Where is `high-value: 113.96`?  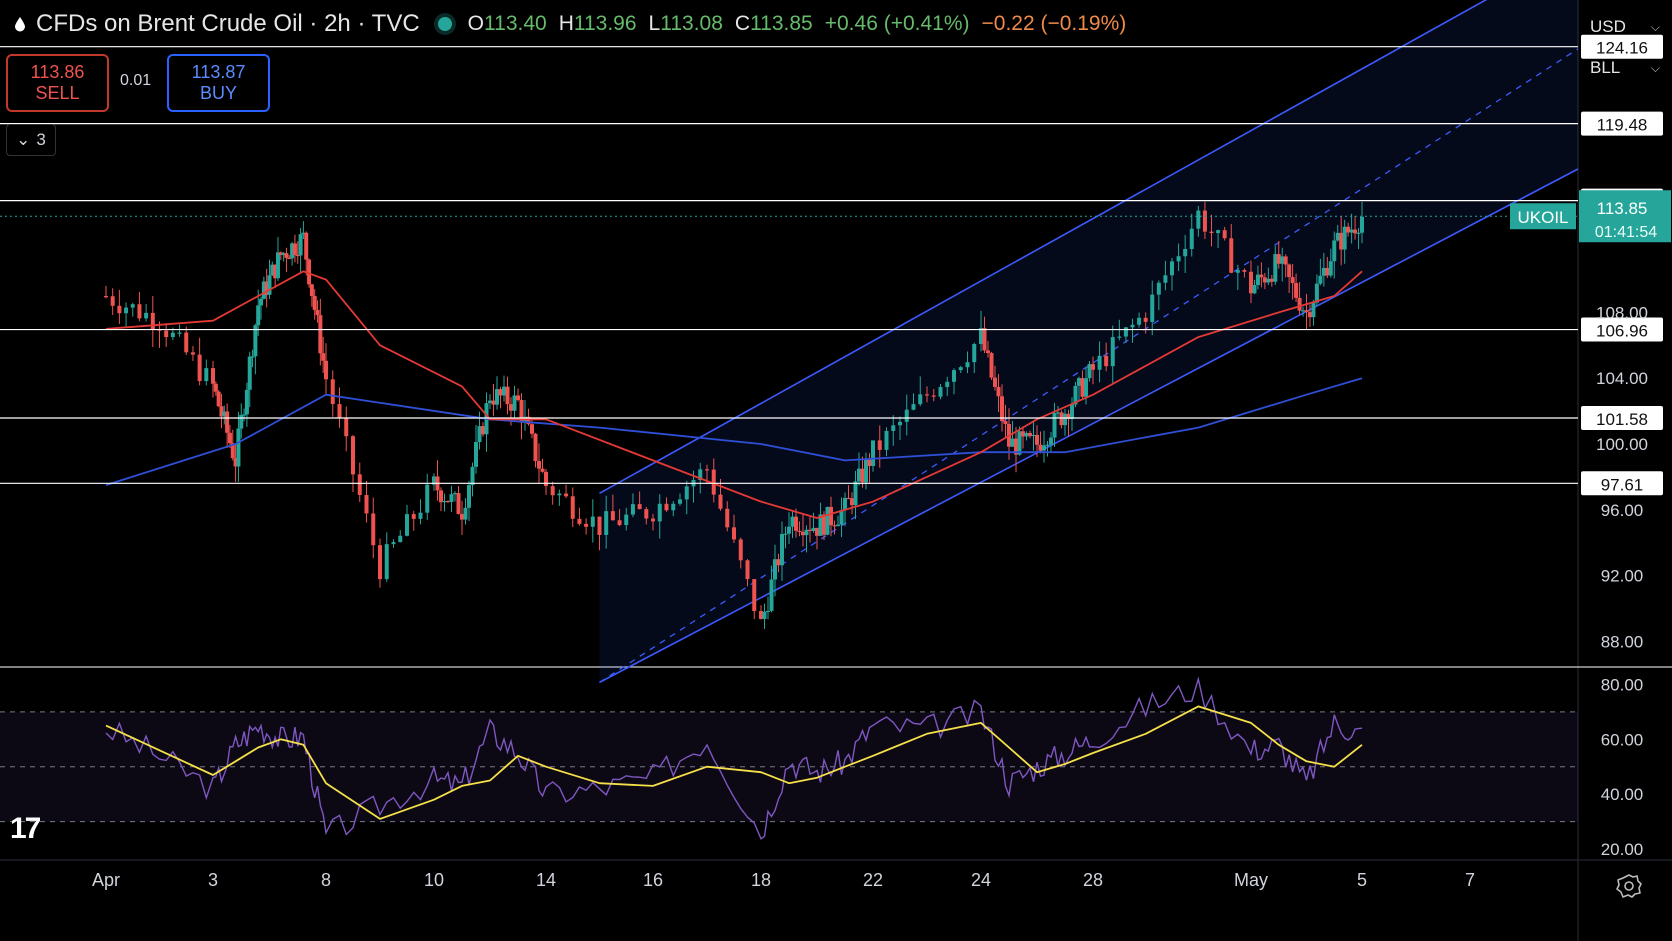
high-value: 113.96 is located at coordinates (605, 23).